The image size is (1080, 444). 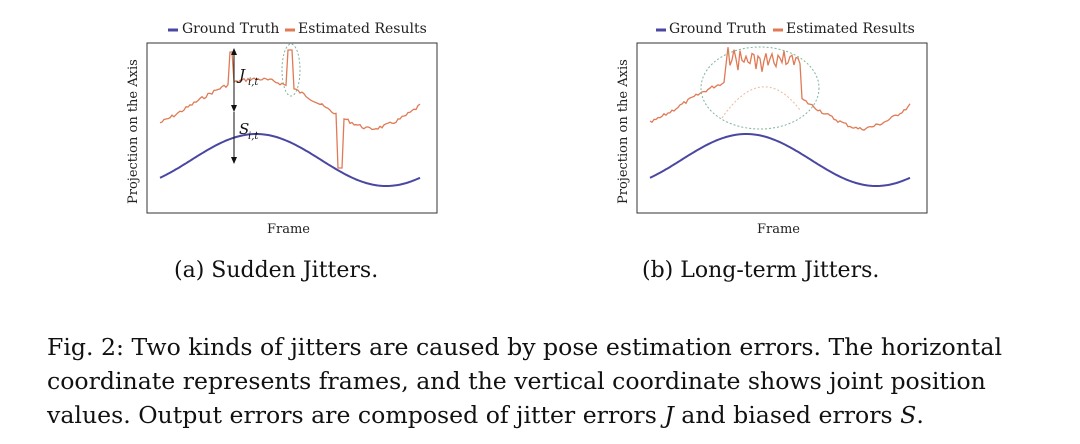 I want to click on jitter-highlight-ellipse, so click(x=291, y=70).